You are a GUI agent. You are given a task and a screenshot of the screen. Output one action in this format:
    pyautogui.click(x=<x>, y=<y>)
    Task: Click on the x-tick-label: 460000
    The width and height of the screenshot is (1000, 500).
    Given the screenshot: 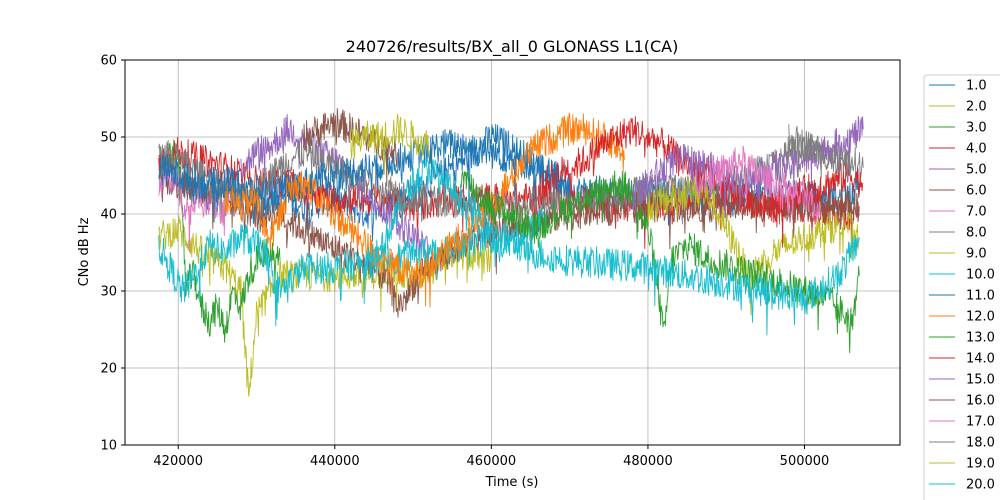 What is the action you would take?
    pyautogui.click(x=492, y=461)
    